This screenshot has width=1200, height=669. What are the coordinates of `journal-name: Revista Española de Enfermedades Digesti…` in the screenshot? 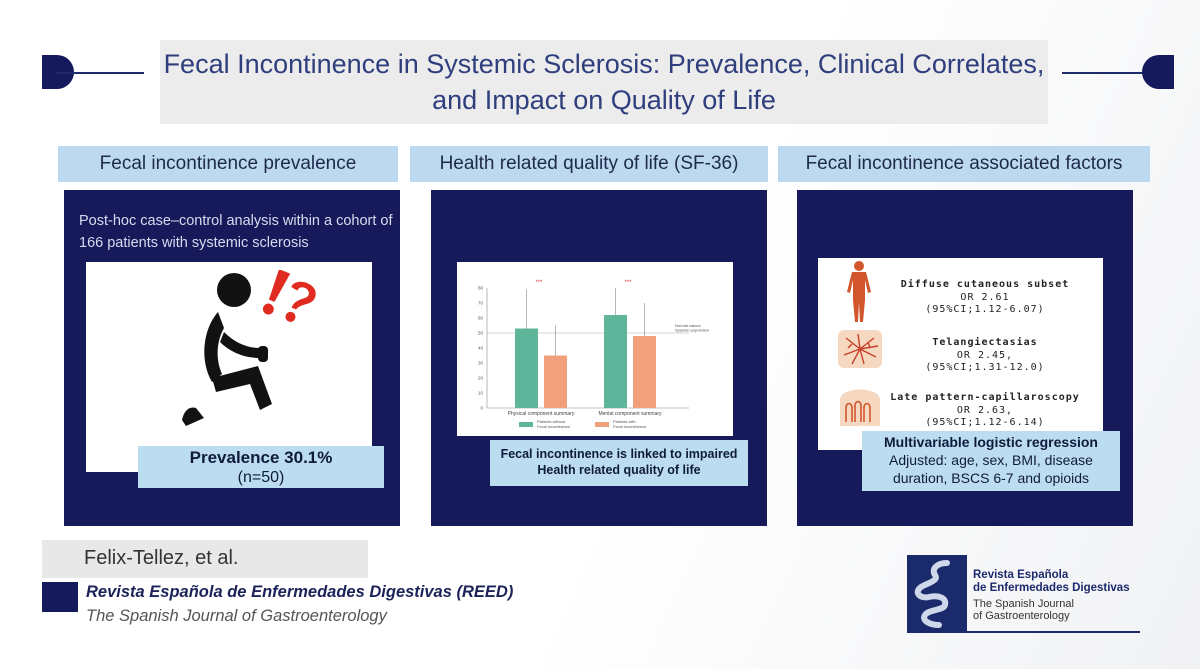 It's located at (300, 592).